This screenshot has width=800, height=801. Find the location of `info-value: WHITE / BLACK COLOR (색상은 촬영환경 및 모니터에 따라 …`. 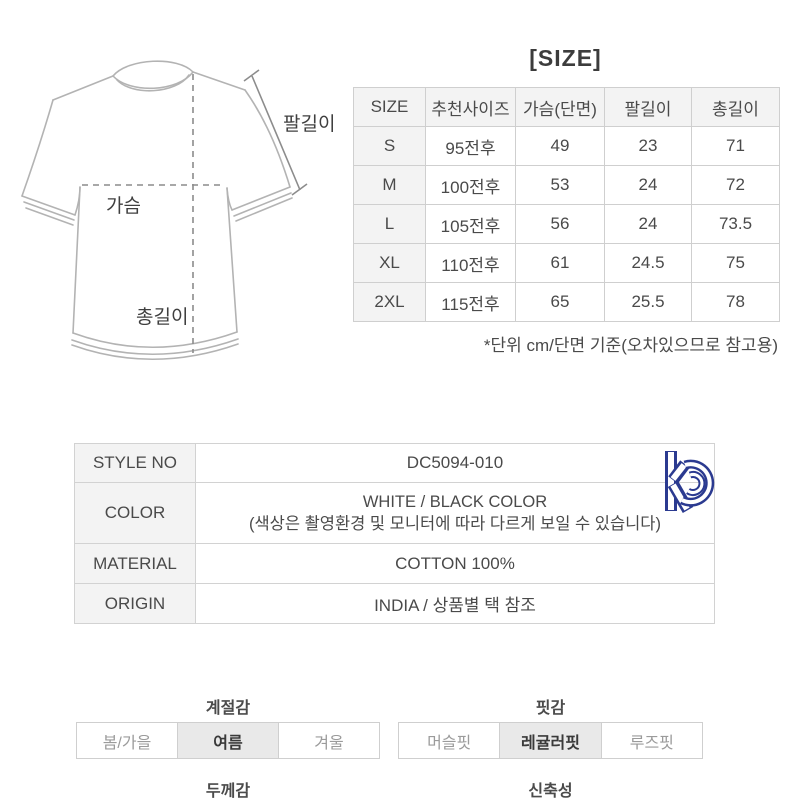

info-value: WHITE / BLACK COLOR (색상은 촬영환경 및 모니터에 따라 … is located at coordinates (455, 513).